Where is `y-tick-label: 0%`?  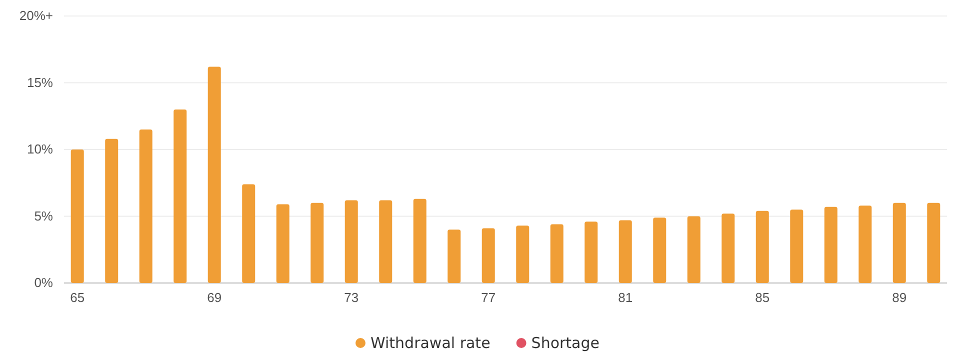
y-tick-label: 0% is located at coordinates (44, 282).